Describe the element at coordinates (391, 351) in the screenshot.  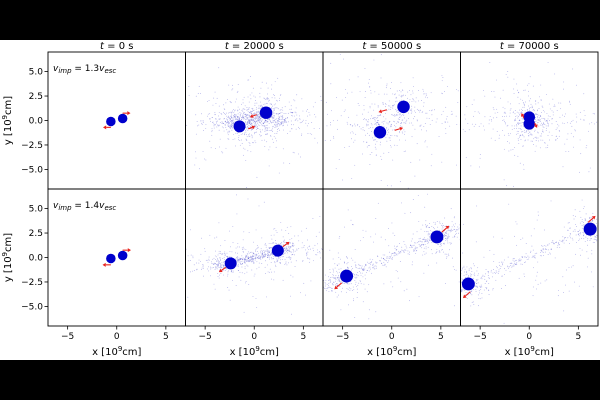
I see `x-axis-label-3: x [109cm]` at that location.